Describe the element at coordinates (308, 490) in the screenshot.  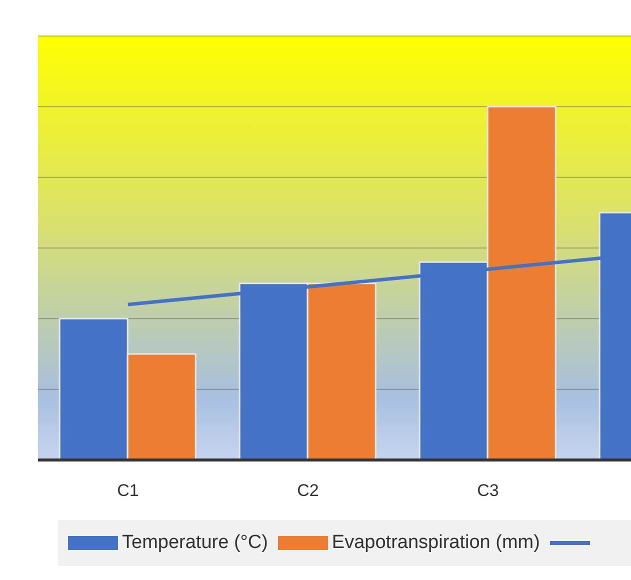
I see `x-tick-label: C2` at that location.